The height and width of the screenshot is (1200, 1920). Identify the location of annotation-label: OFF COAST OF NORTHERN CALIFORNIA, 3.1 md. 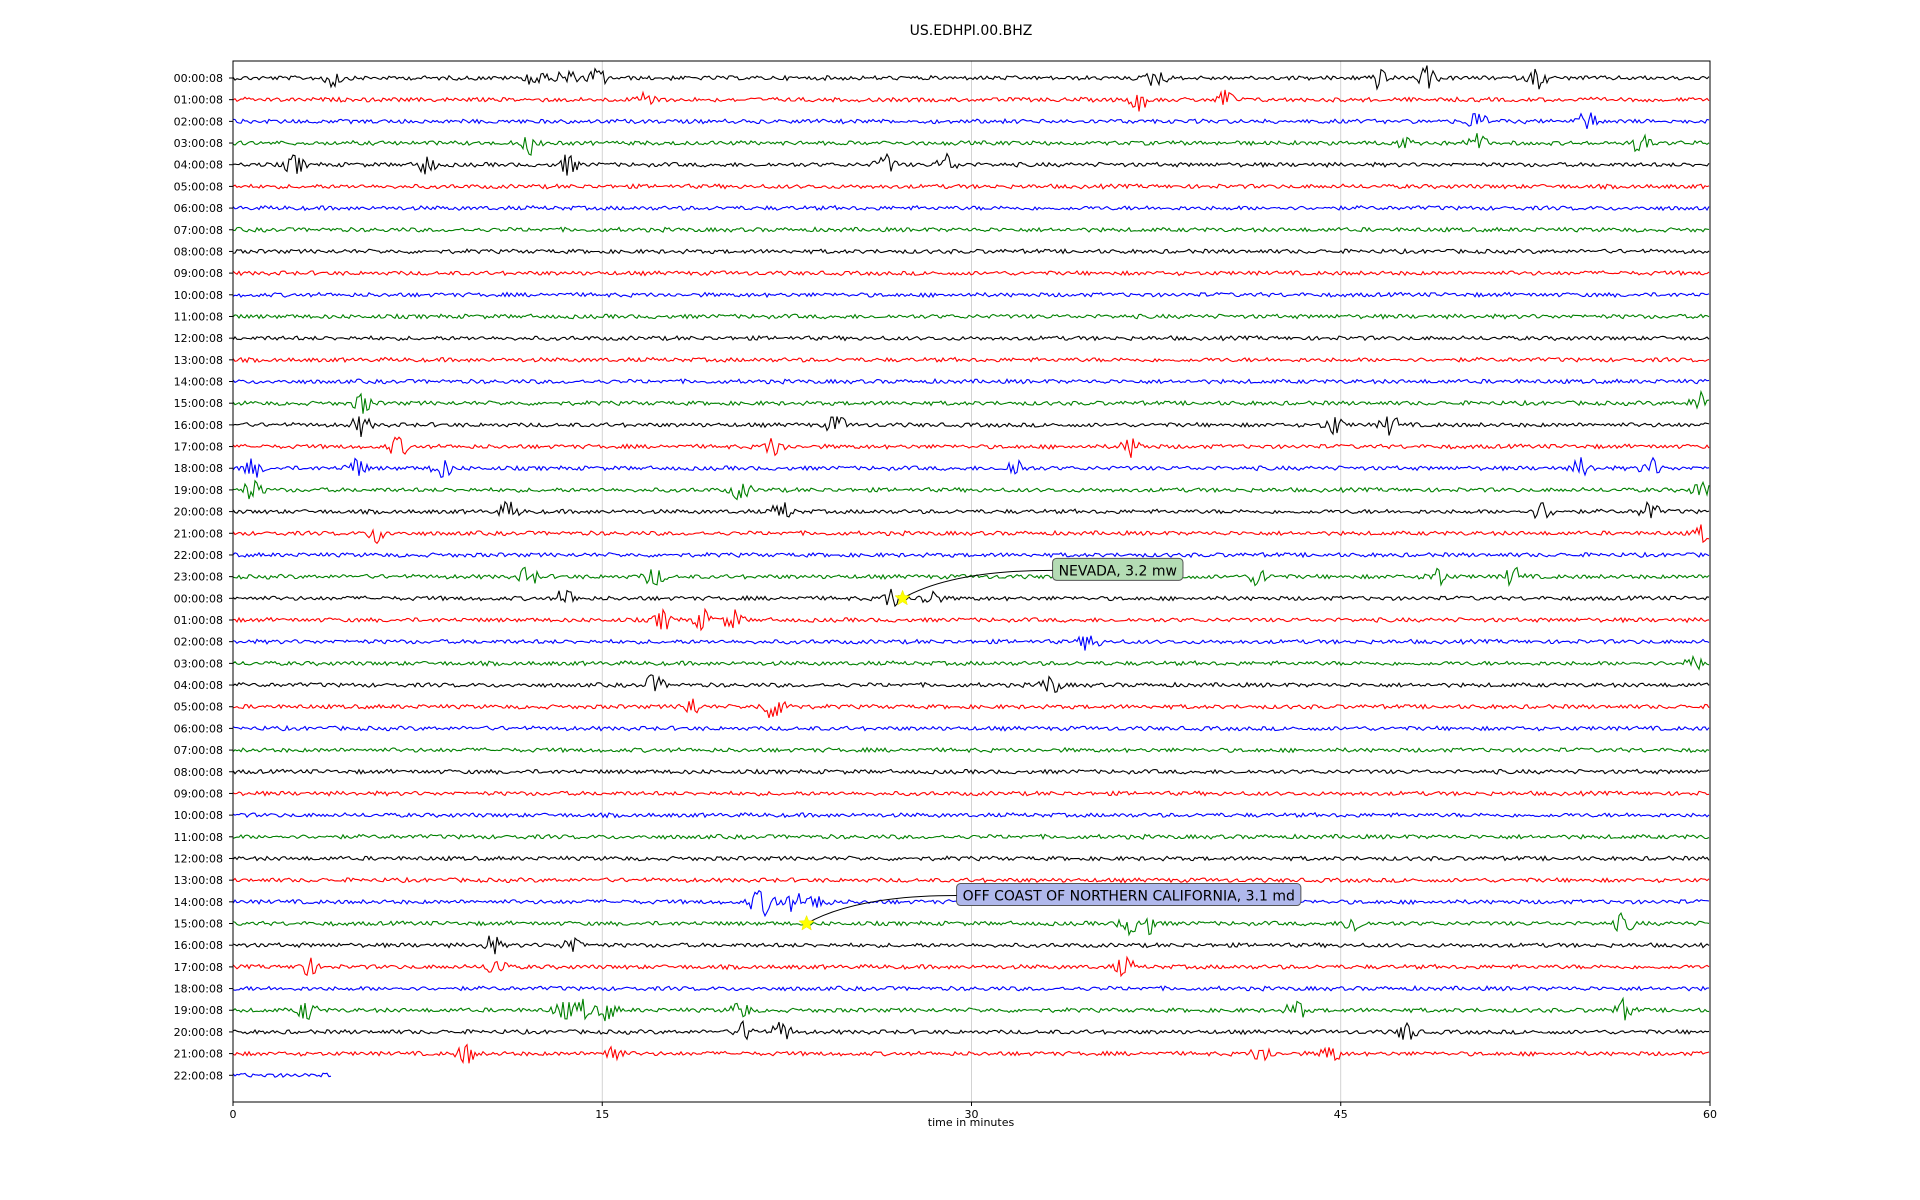
(1129, 897).